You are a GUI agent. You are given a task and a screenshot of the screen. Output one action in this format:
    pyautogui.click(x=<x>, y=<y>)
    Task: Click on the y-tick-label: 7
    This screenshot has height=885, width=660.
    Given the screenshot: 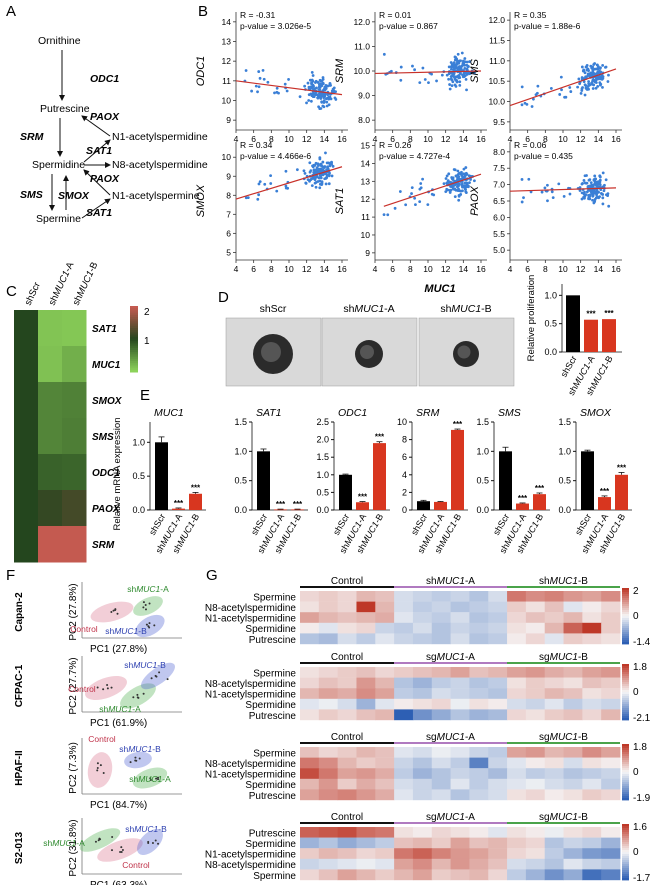 What is the action you would take?
    pyautogui.click(x=228, y=214)
    